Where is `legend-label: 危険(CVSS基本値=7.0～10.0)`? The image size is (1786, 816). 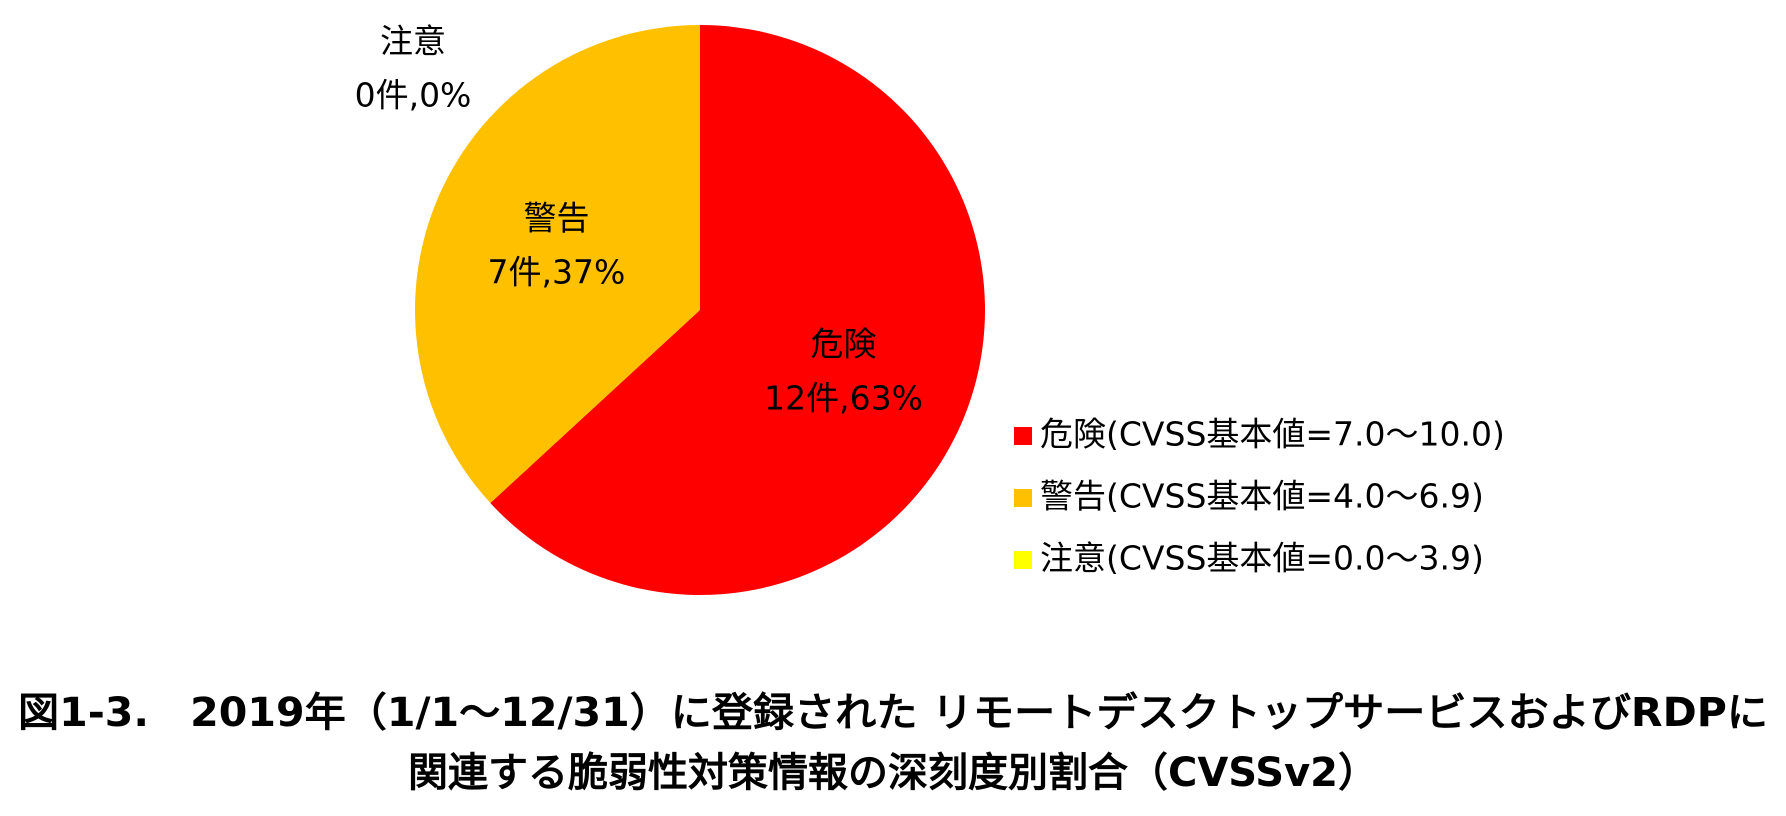 legend-label: 危険(CVSS基本値=7.0～10.0) is located at coordinates (1272, 434).